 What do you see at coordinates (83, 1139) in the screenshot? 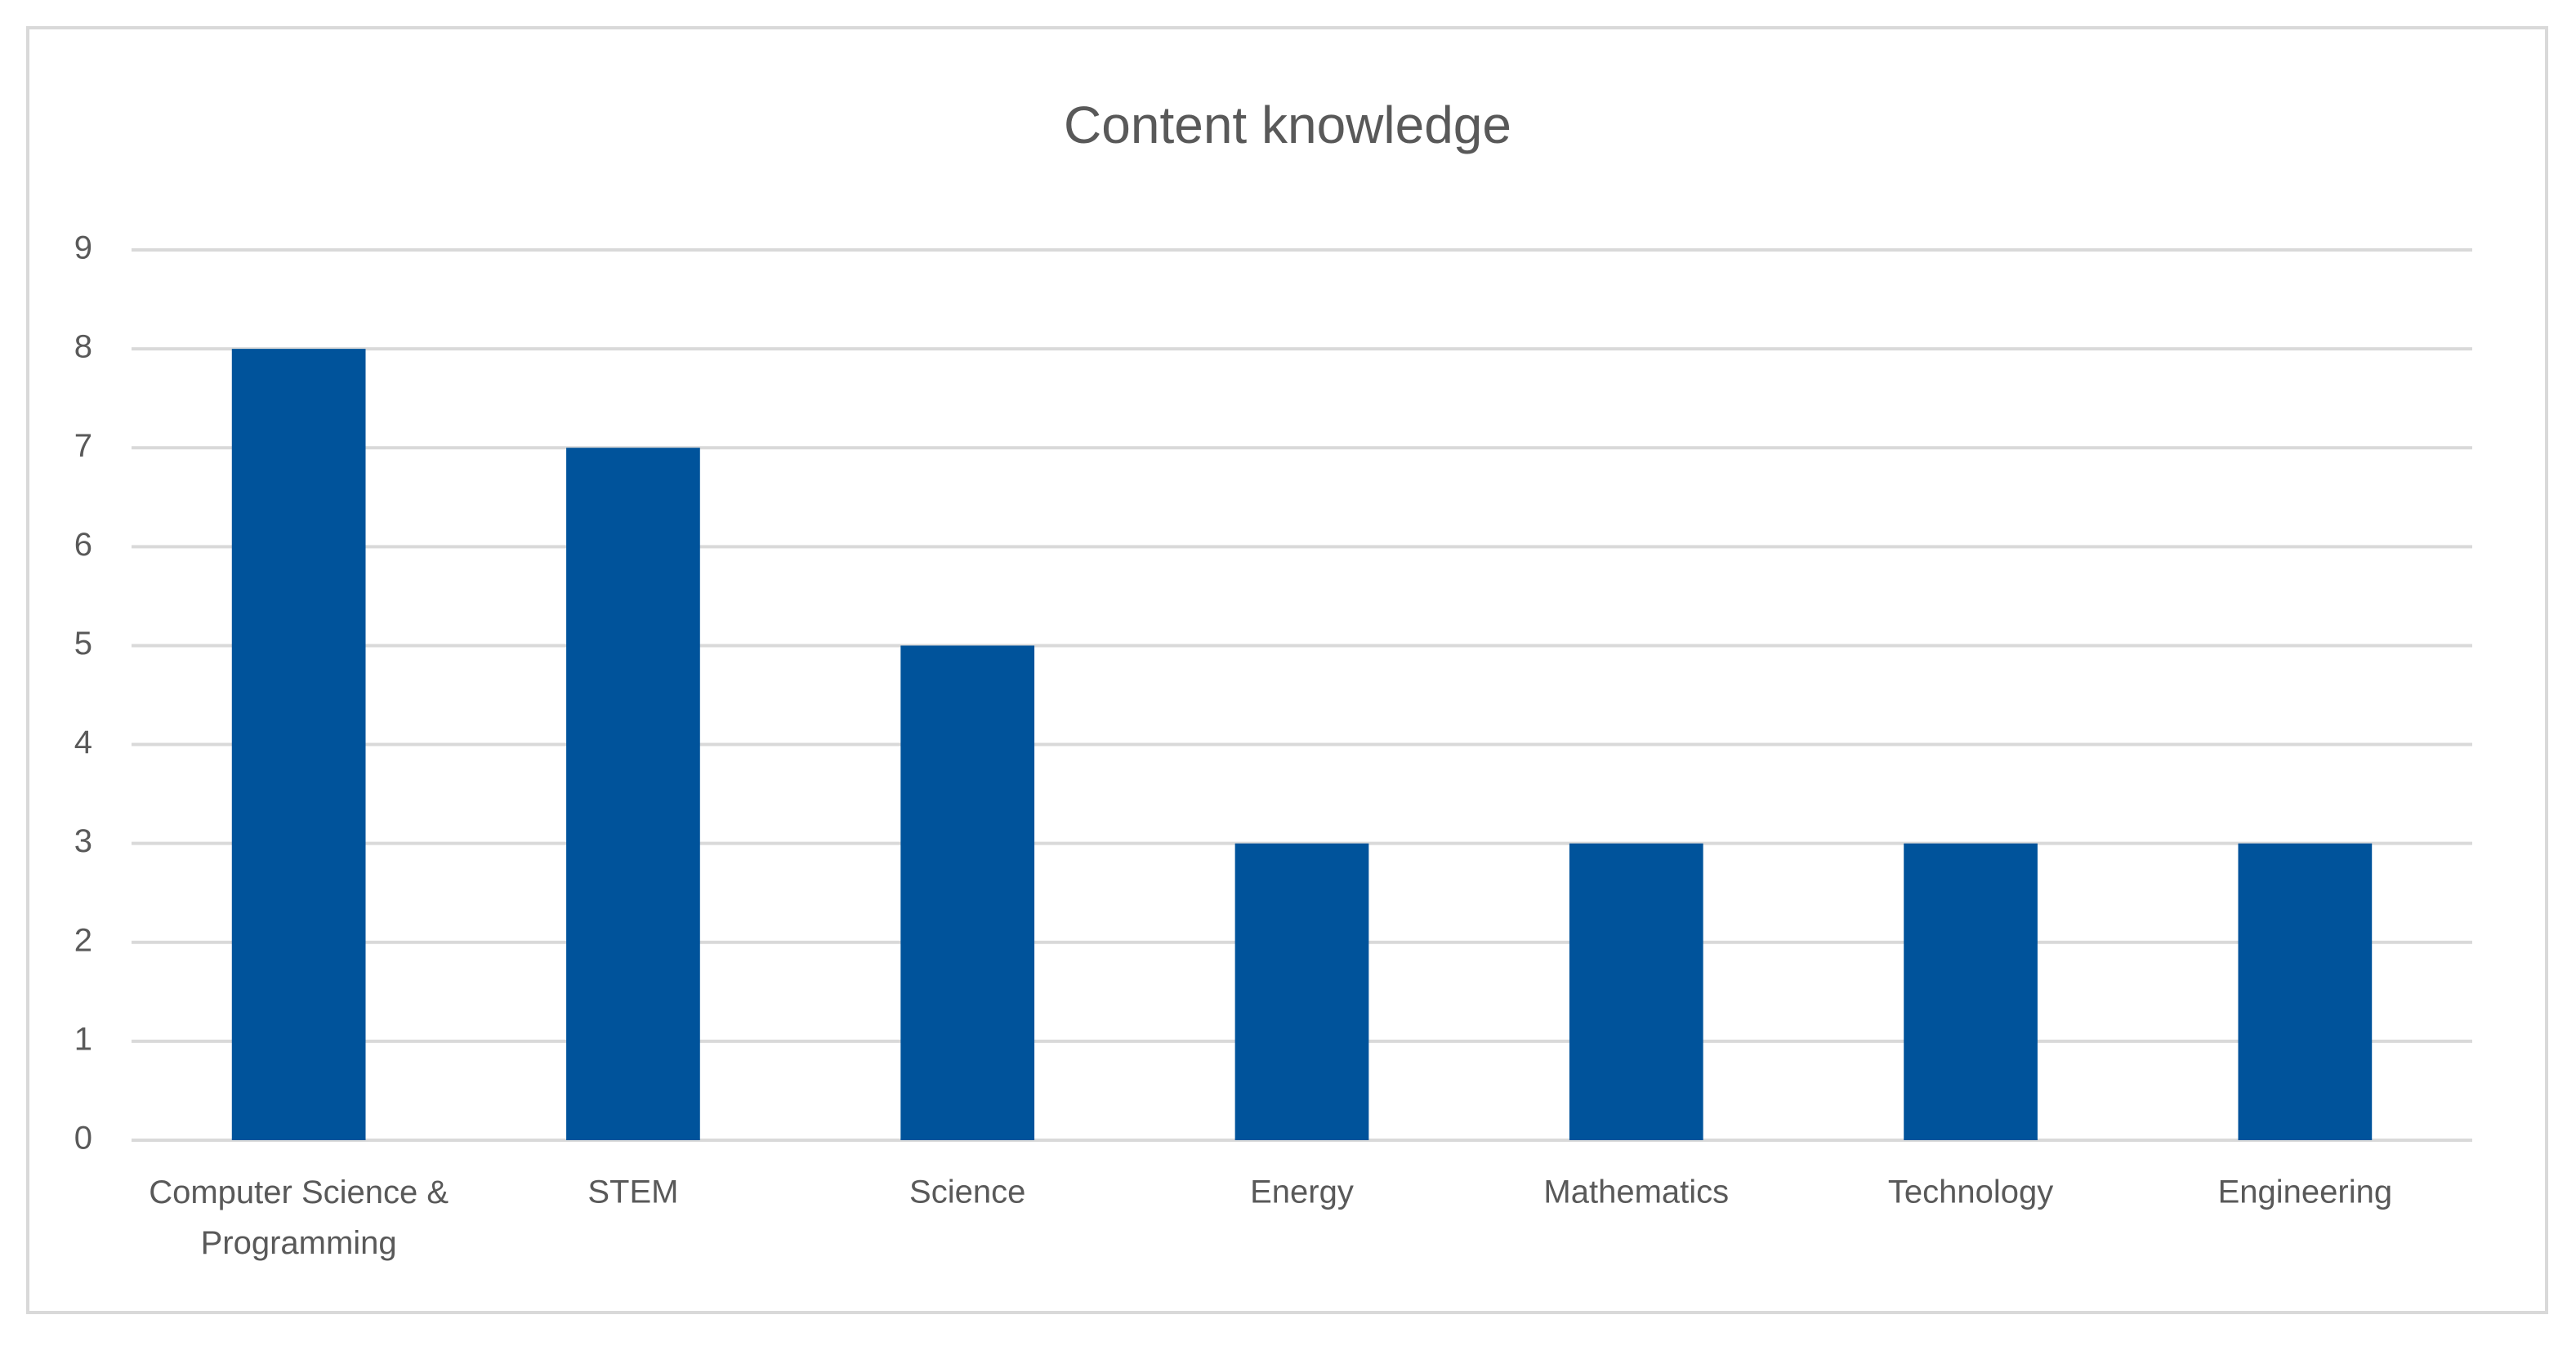
I see `y-tick-label: 0` at bounding box center [83, 1139].